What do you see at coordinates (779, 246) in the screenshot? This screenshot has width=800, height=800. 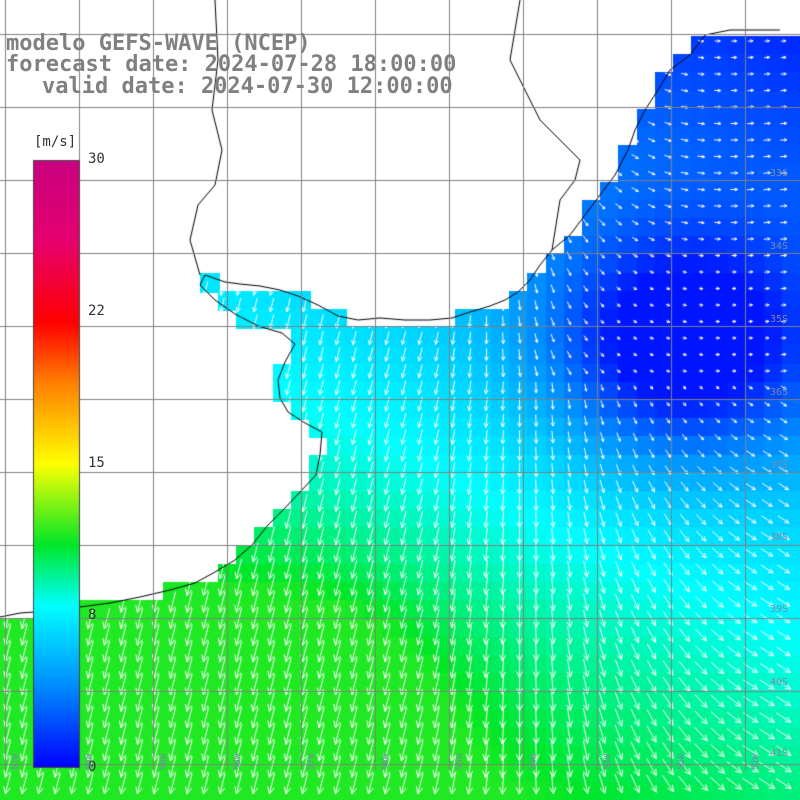 I see `lat-label-34s: 34S` at bounding box center [779, 246].